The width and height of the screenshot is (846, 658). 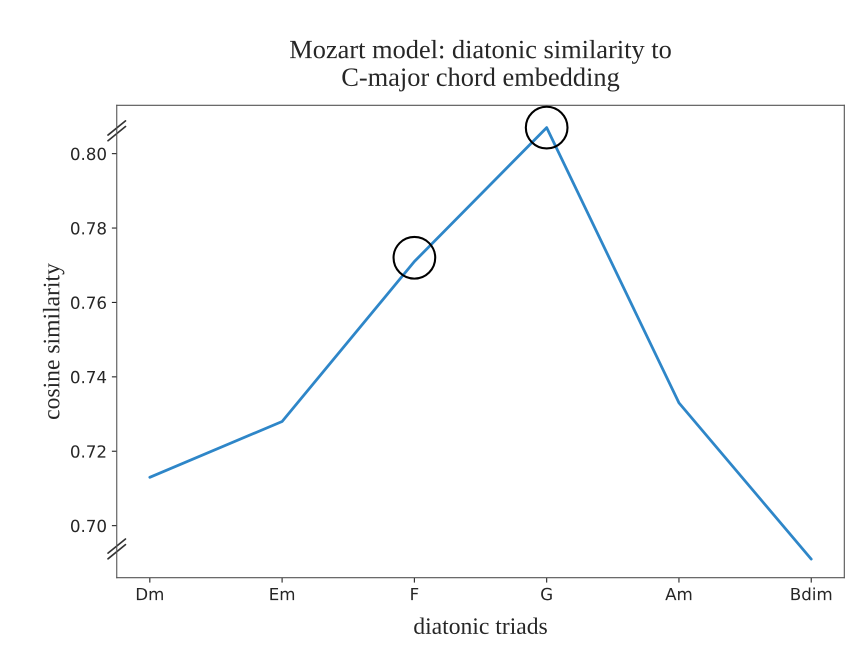 What do you see at coordinates (811, 593) in the screenshot?
I see `x-tick-label: Bdim` at bounding box center [811, 593].